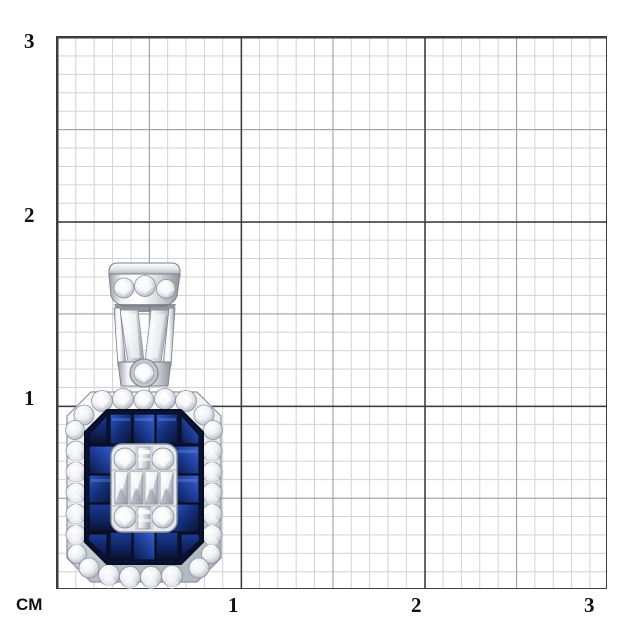  I want to click on y-axis-tick-3: 3, so click(29, 41).